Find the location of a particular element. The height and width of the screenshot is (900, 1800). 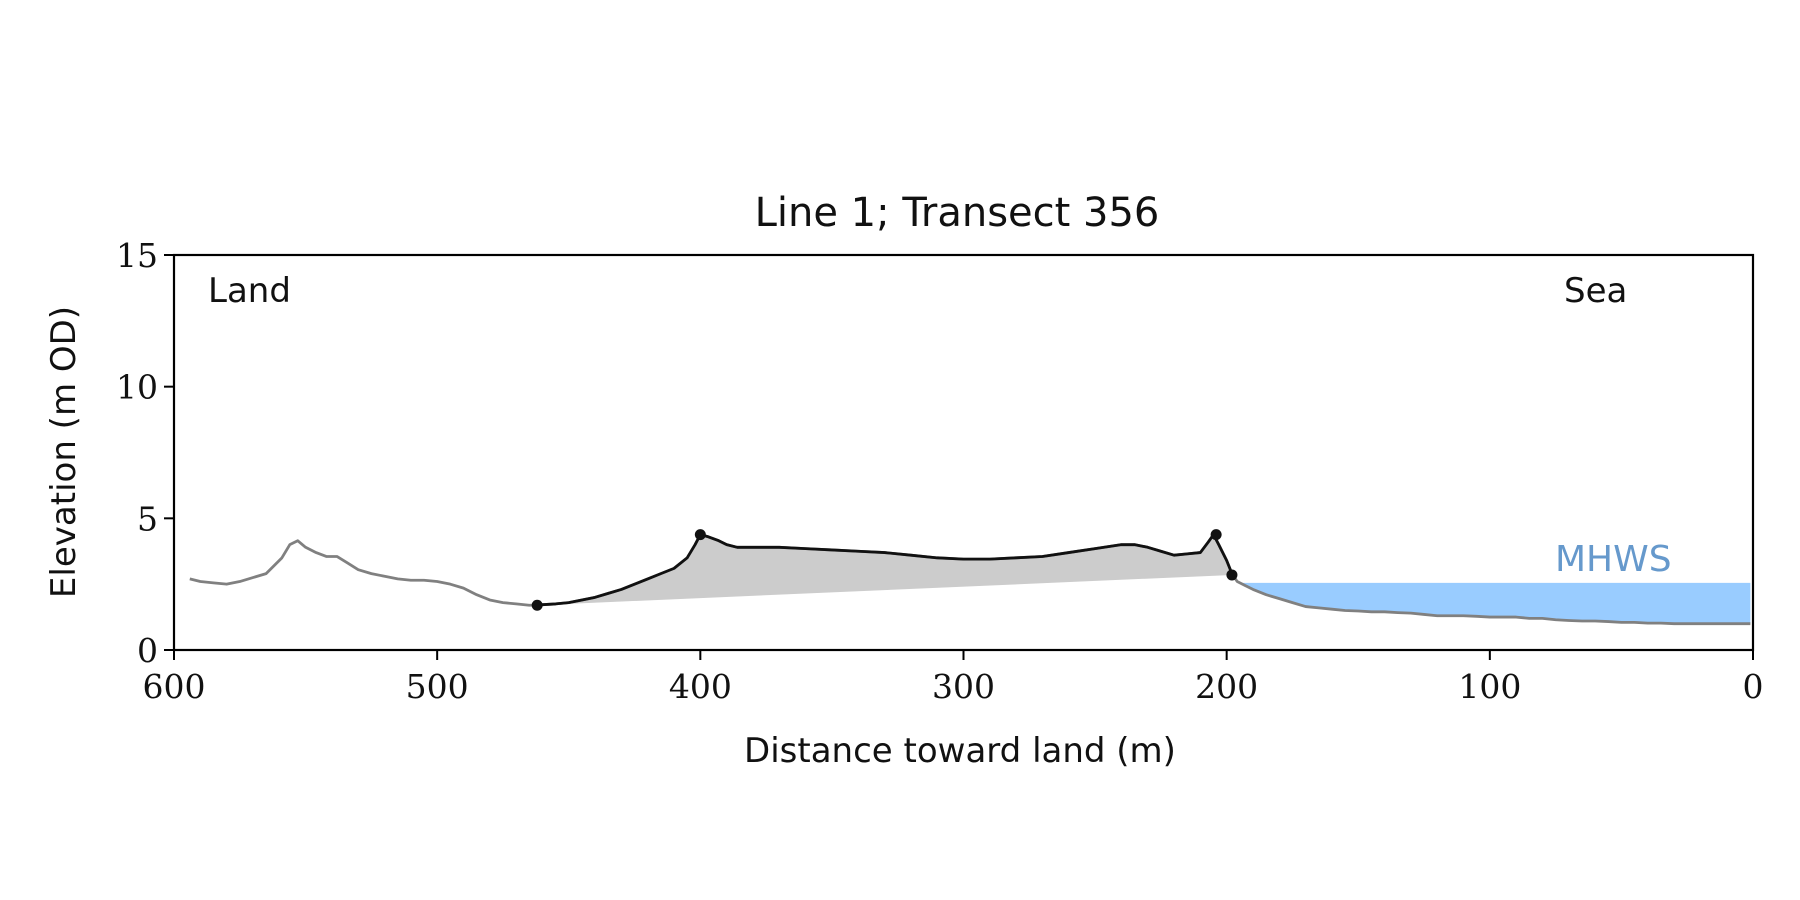

y-axis-label: Elevation (m OD) is located at coordinates (64, 452).